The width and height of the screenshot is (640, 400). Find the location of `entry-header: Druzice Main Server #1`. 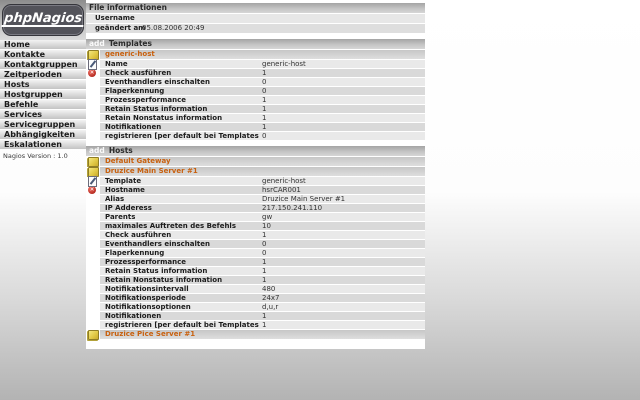

entry-header: Druzice Main Server #1 is located at coordinates (255, 171).